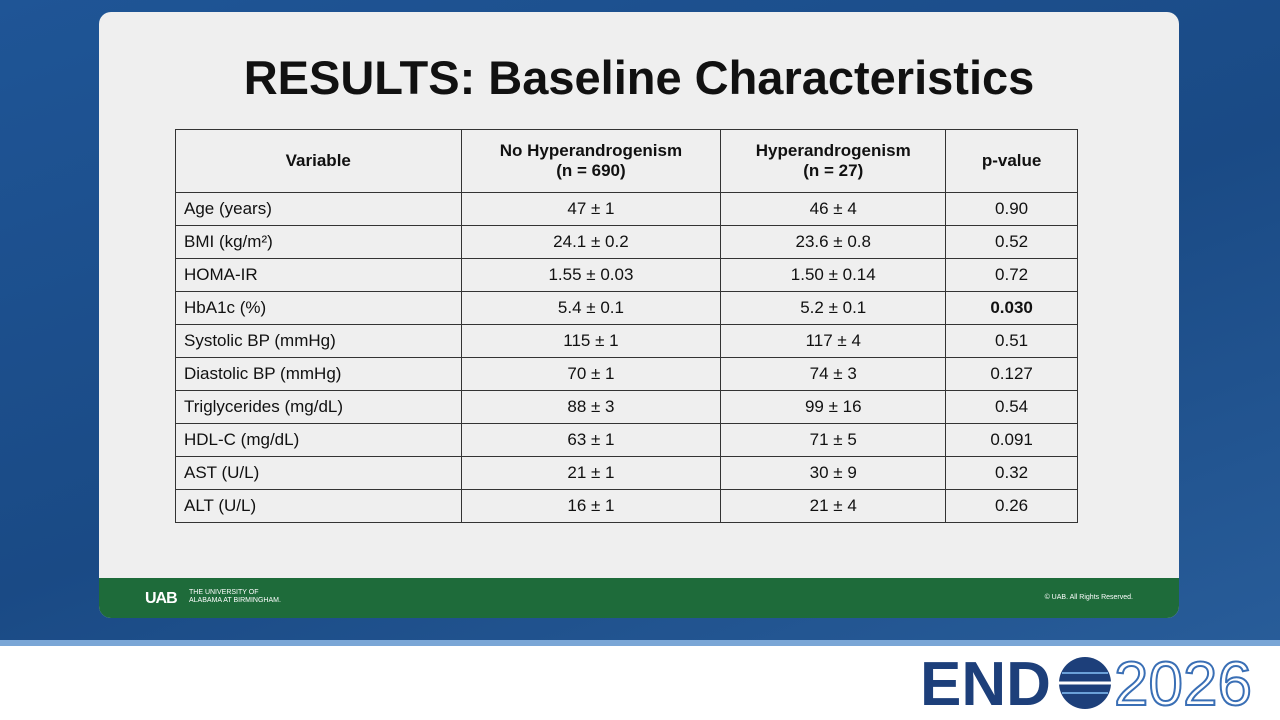  I want to click on table-cell: 115 ± 1, so click(591, 341).